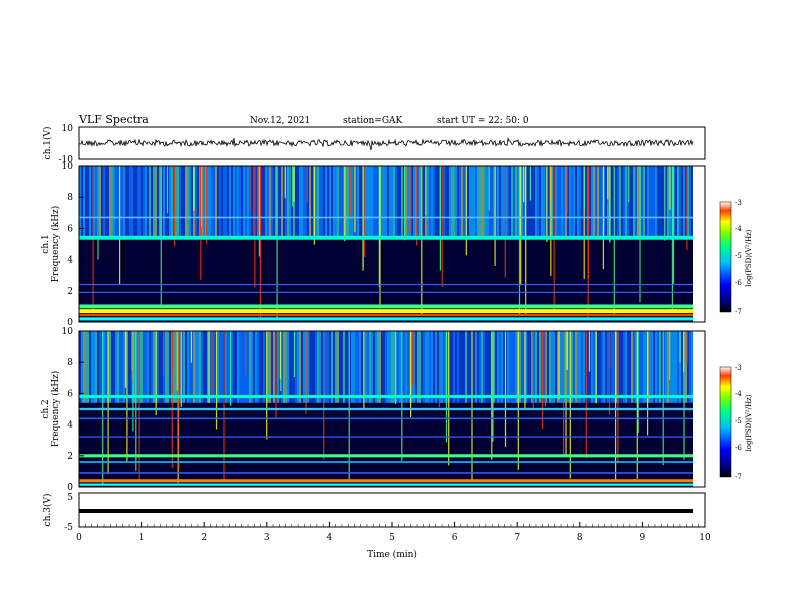 This screenshot has height=612, width=792. I want to click on ch2-colorbar-gradient, so click(725, 422).